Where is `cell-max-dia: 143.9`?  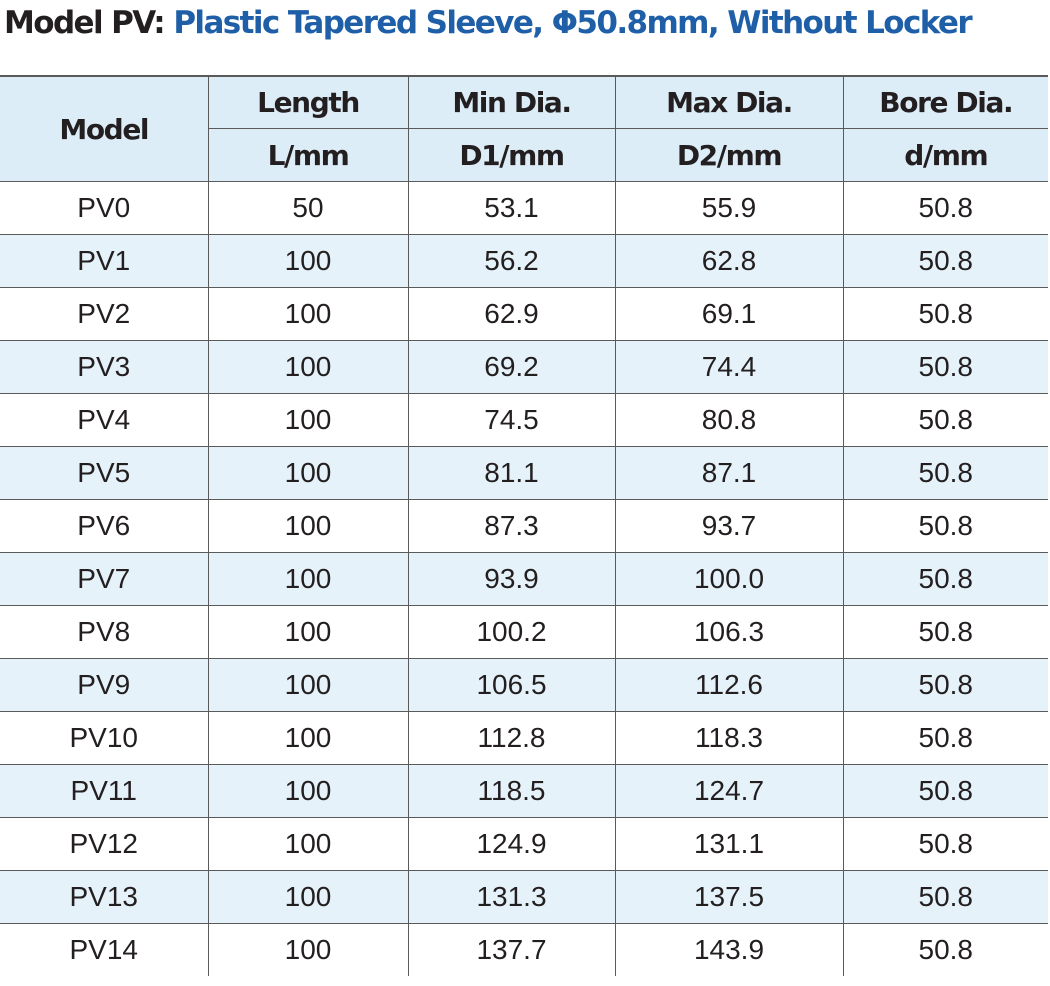 cell-max-dia: 143.9 is located at coordinates (729, 949).